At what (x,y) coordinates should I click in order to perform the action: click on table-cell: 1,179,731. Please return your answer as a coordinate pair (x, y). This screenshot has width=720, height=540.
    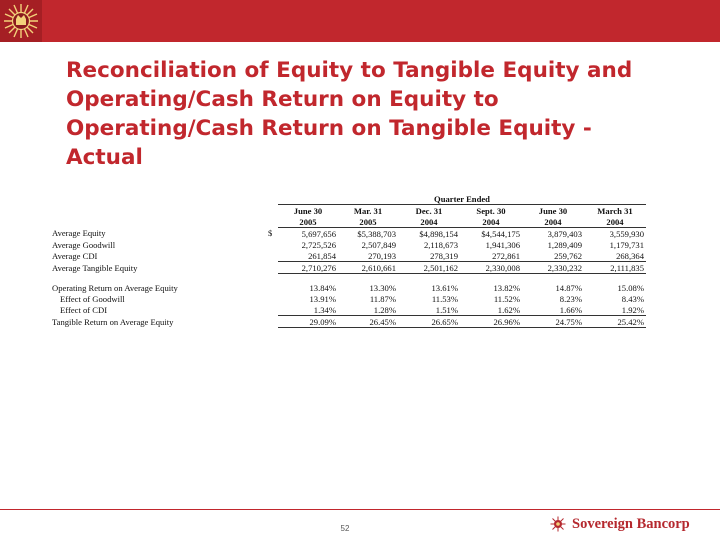
    Looking at the image, I should click on (626, 244).